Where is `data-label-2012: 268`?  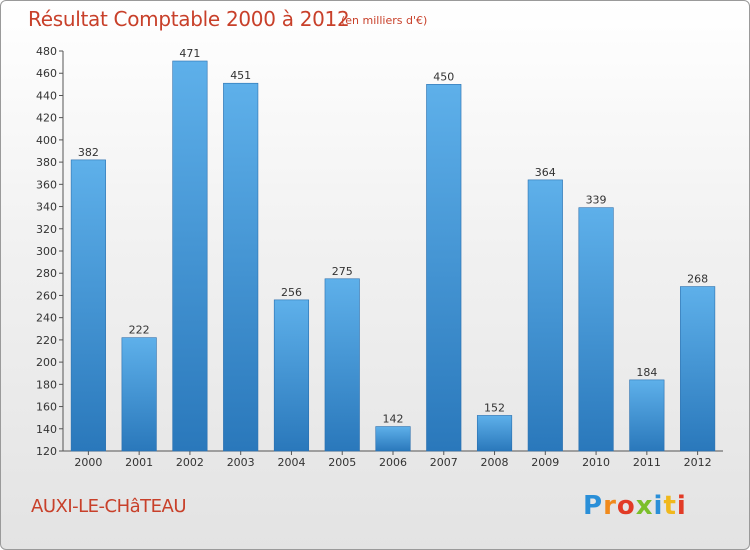
data-label-2012: 268 is located at coordinates (697, 279).